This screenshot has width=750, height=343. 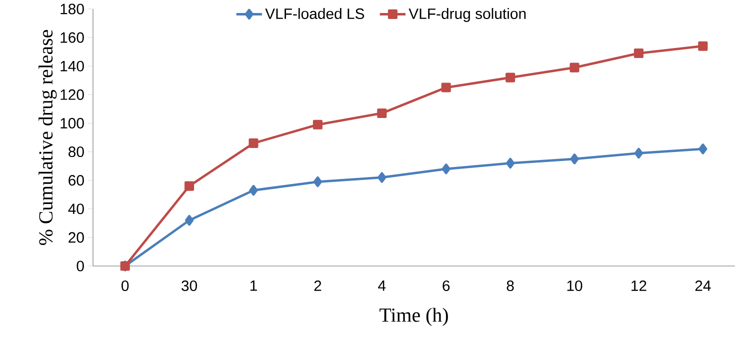 What do you see at coordinates (76, 152) in the screenshot?
I see `y-tick-label: 80` at bounding box center [76, 152].